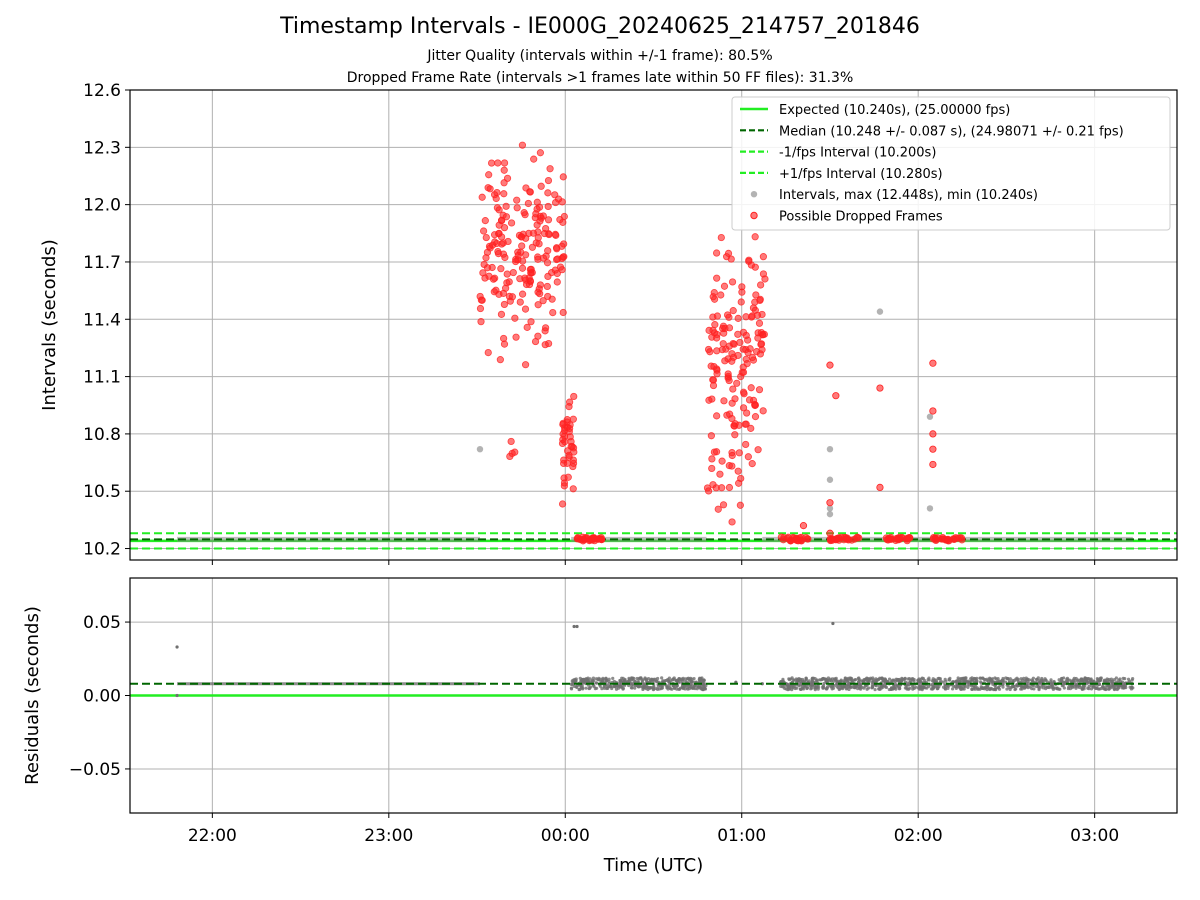 The width and height of the screenshot is (1200, 900). I want to click on x-tick-label: 23:00, so click(388, 836).